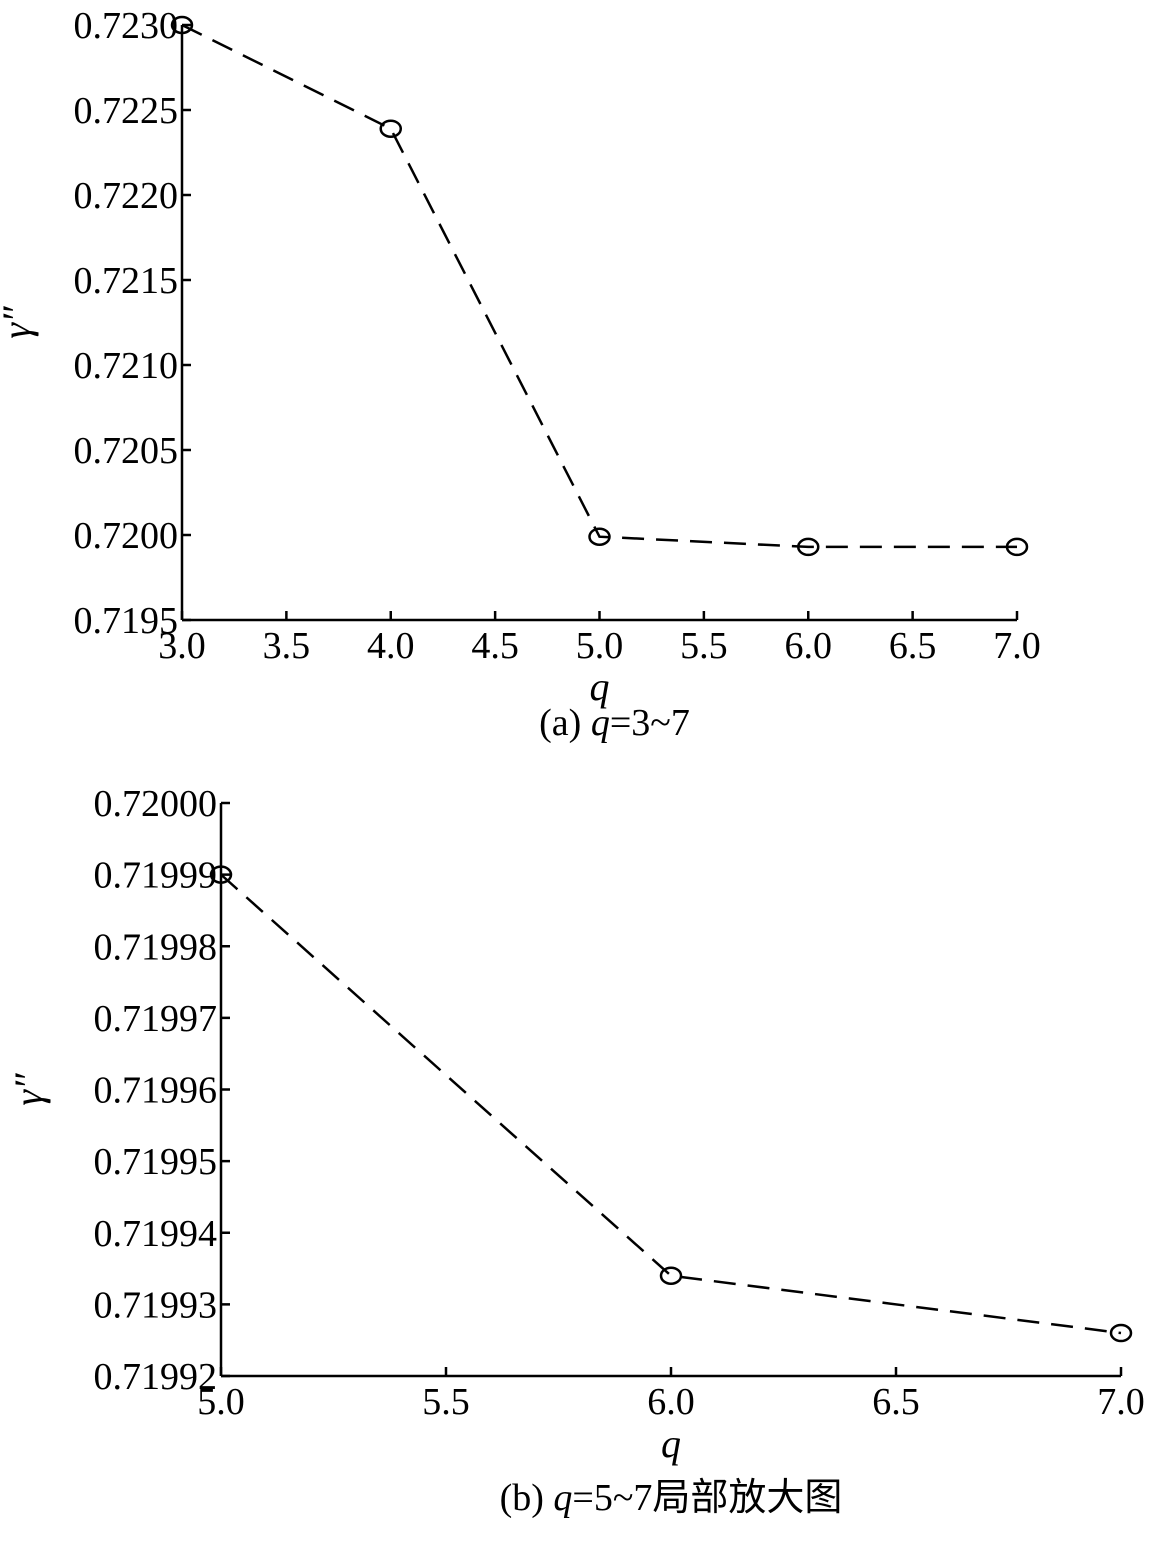 The height and width of the screenshot is (1546, 1149). I want to click on chart-a-y-tick-label: 0.7215, so click(126, 281).